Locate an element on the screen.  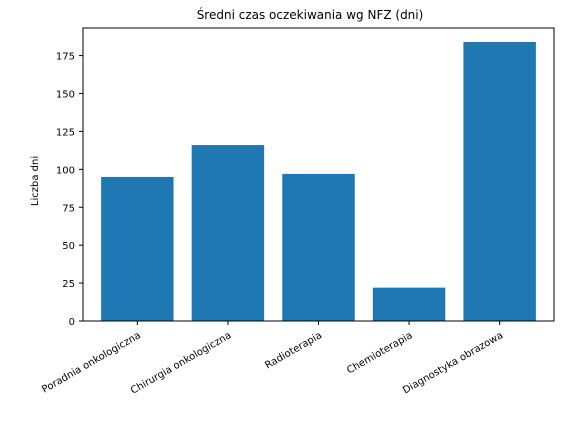
y-tick-label: 50 is located at coordinates (68, 246).